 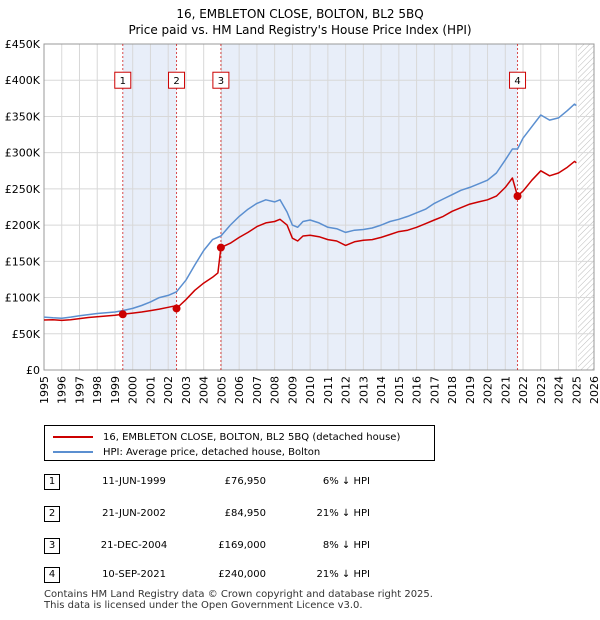 What do you see at coordinates (586, 207) in the screenshot?
I see `future-hatch` at bounding box center [586, 207].